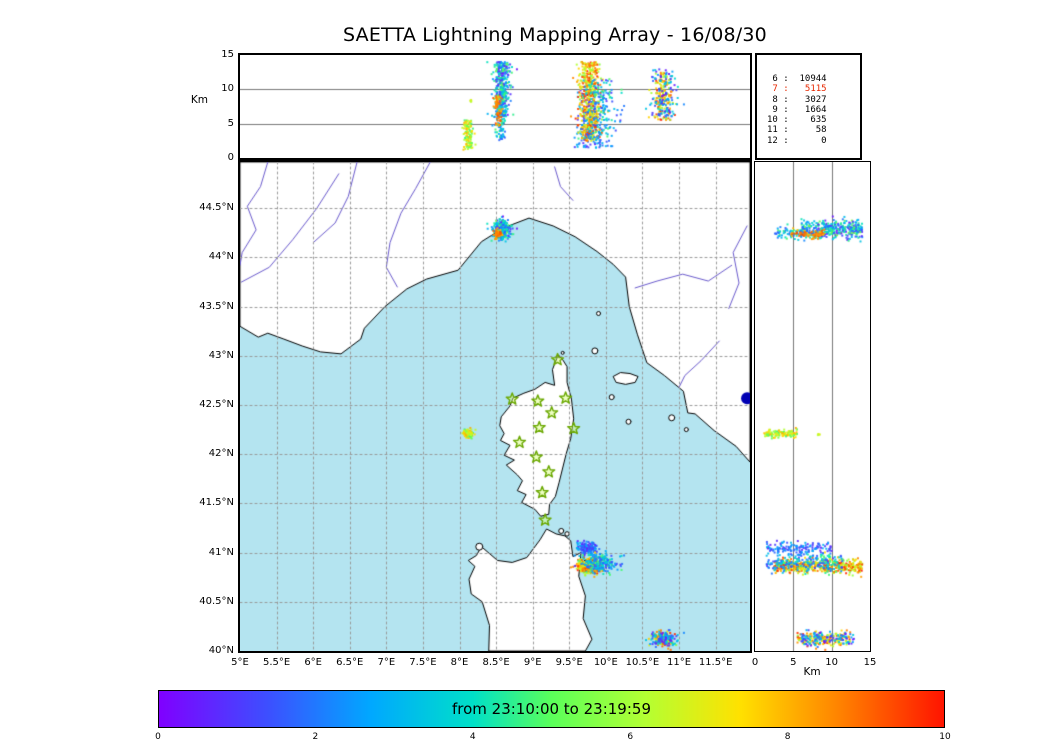 This screenshot has height=750, width=1050. I want to click on lon-tick-label: 11.5°E, so click(715, 662).